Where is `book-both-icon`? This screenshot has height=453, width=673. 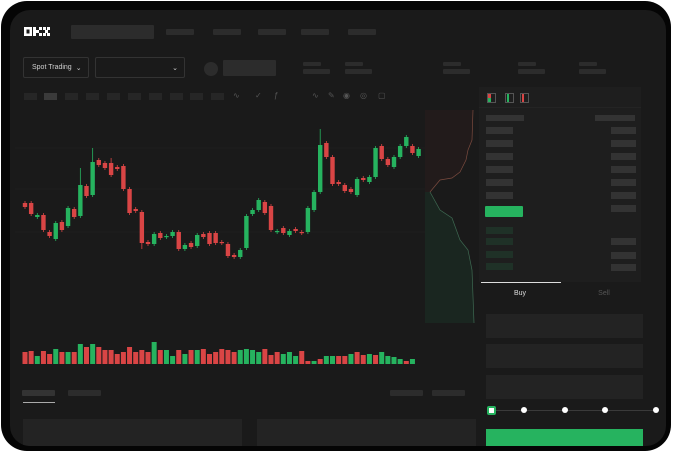 book-both-icon is located at coordinates (491, 98).